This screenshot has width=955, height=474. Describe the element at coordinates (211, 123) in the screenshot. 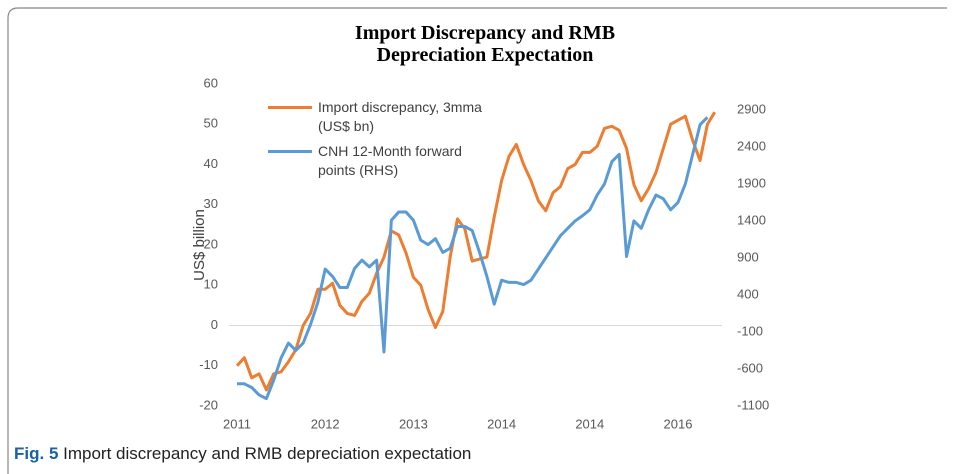

I see `y-tick-label: 50` at that location.